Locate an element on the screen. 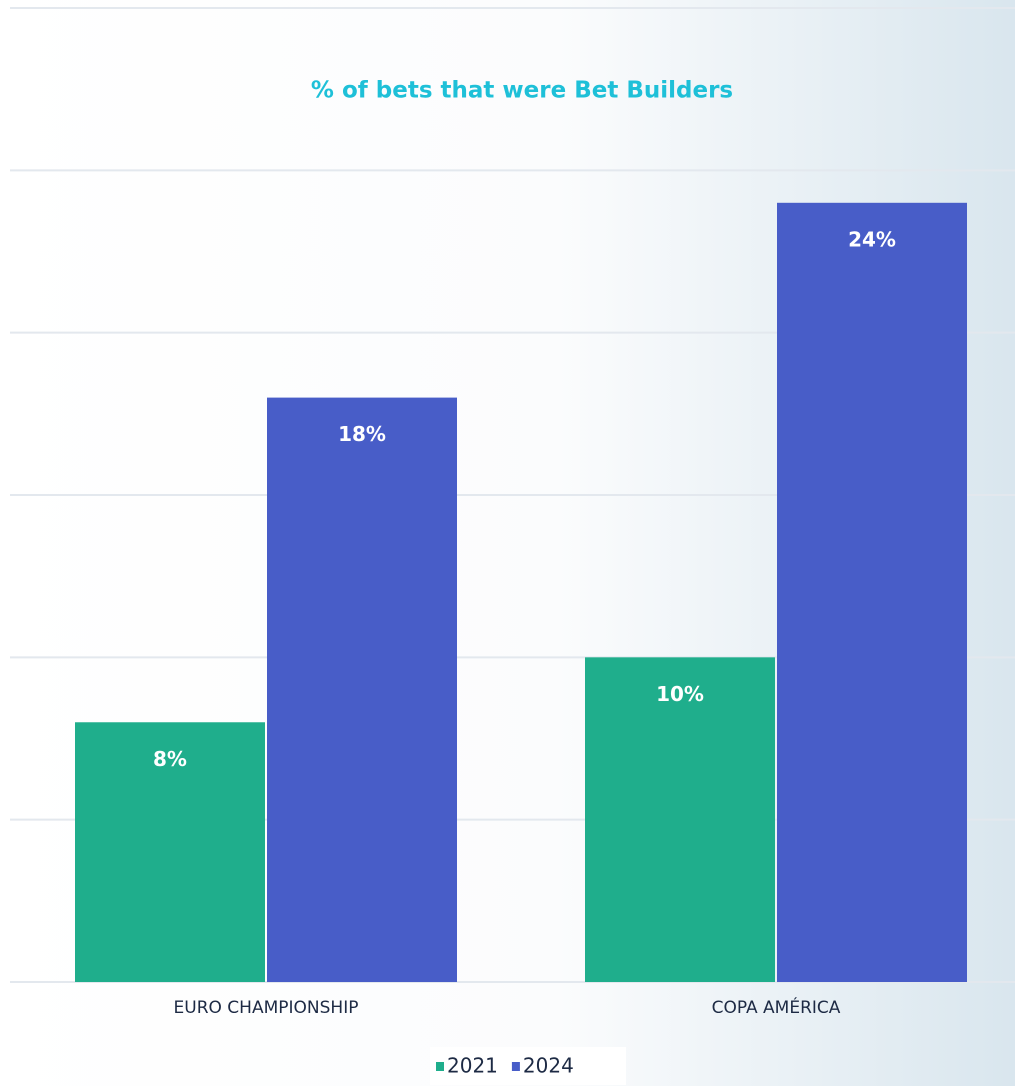 The height and width of the screenshot is (1086, 1015). legend-box is located at coordinates (528, 1066).